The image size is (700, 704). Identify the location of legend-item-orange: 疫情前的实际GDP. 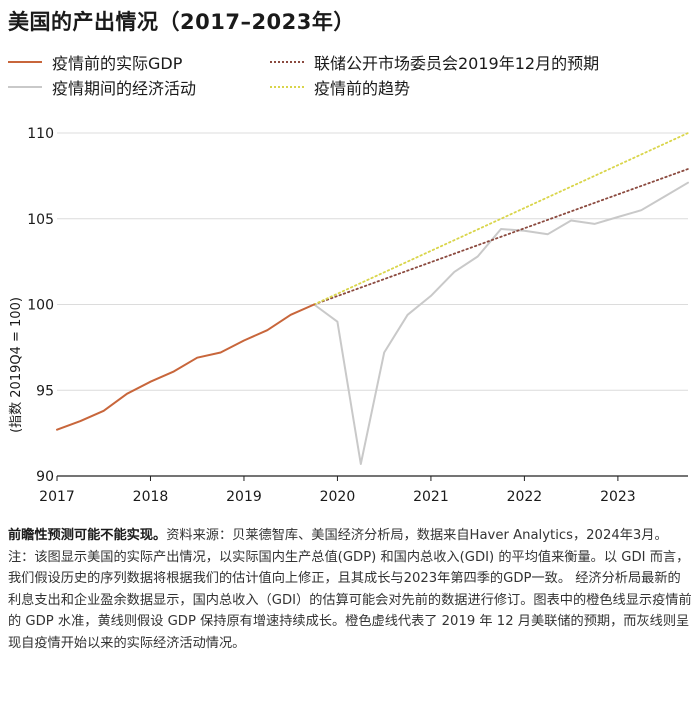
(95, 62).